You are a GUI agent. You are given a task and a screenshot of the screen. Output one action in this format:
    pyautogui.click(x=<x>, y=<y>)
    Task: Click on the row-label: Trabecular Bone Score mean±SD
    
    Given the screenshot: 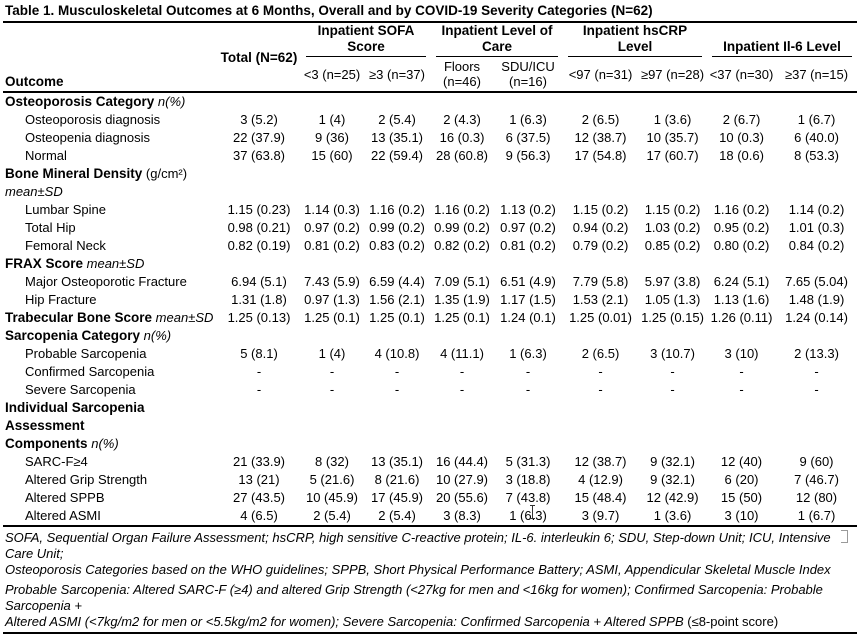 What is the action you would take?
    pyautogui.click(x=109, y=317)
    